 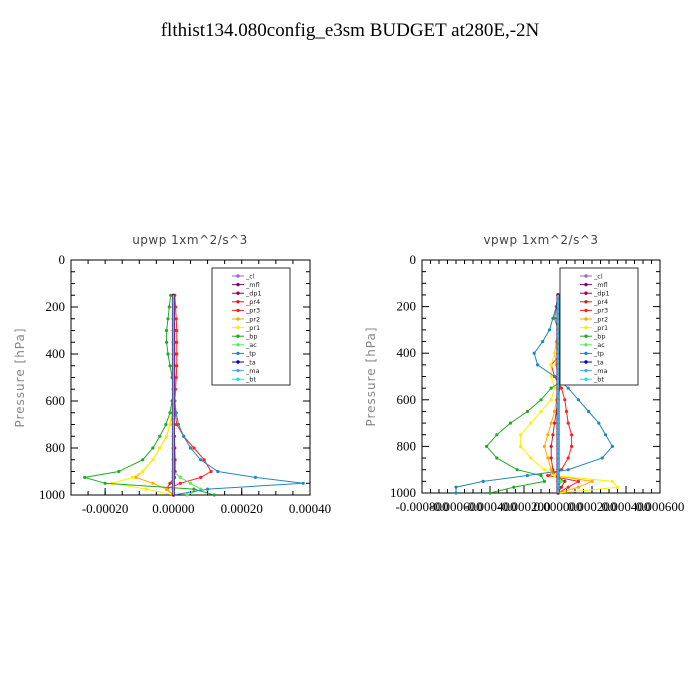 What do you see at coordinates (413, 259) in the screenshot?
I see `y-tick-label: 0` at bounding box center [413, 259].